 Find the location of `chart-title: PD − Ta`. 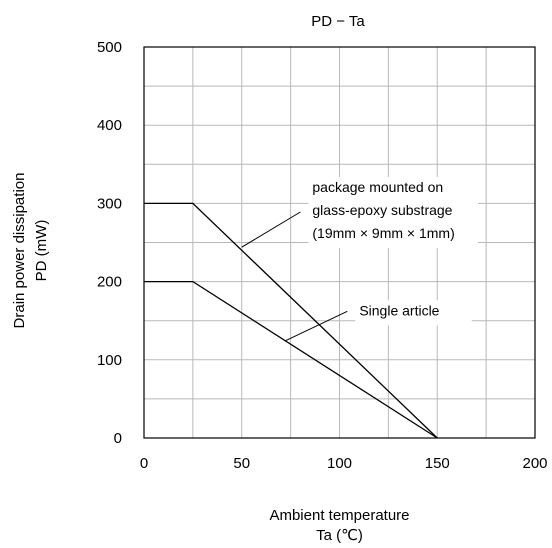

chart-title: PD − Ta is located at coordinates (338, 21).